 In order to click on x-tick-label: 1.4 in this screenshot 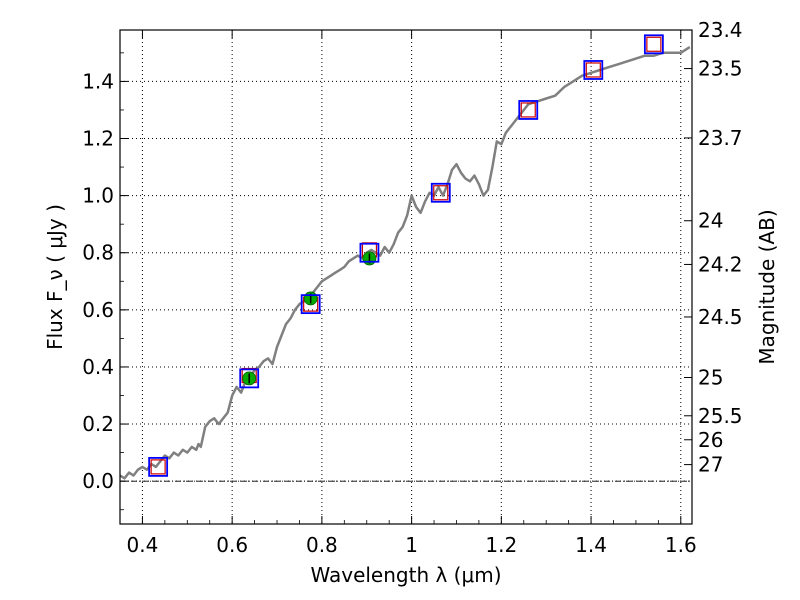, I will do `click(591, 545)`.